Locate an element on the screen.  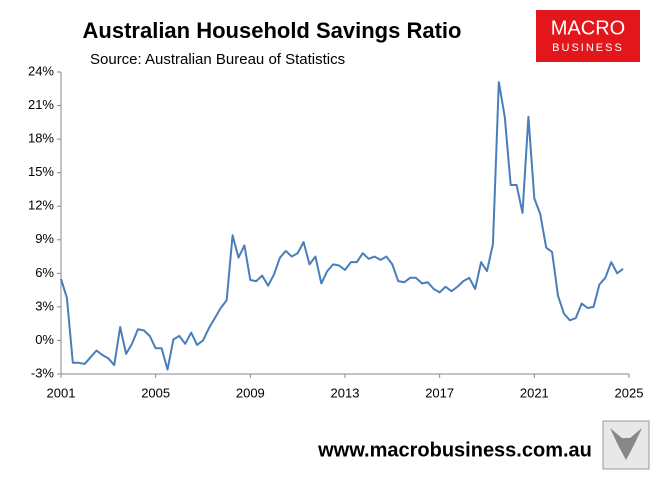
y-tick-label: 12% is located at coordinates (41, 205).